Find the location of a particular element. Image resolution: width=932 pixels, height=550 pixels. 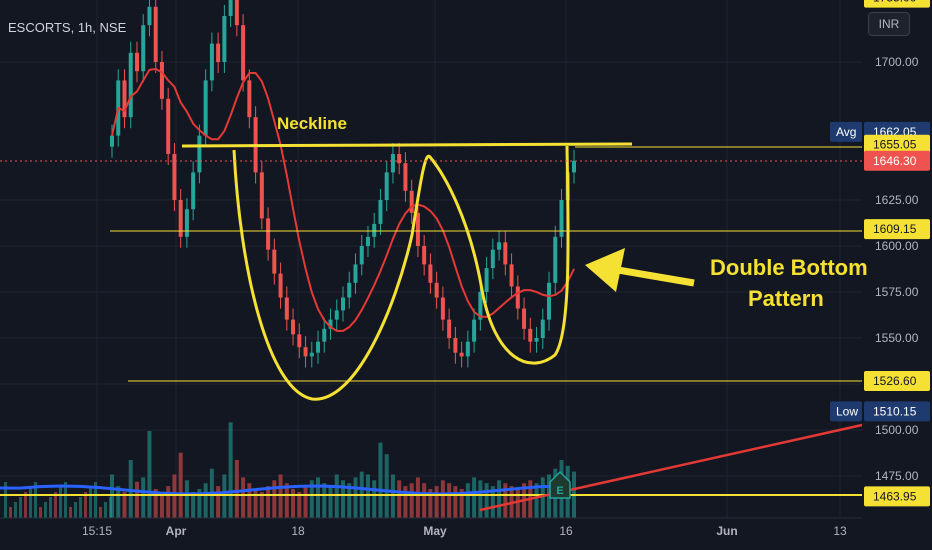

time-tick-label: May is located at coordinates (435, 531).